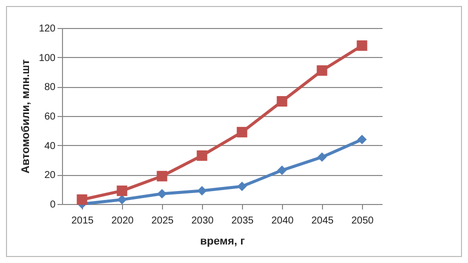  I want to click on y-tick-label: 0, so click(53, 205).